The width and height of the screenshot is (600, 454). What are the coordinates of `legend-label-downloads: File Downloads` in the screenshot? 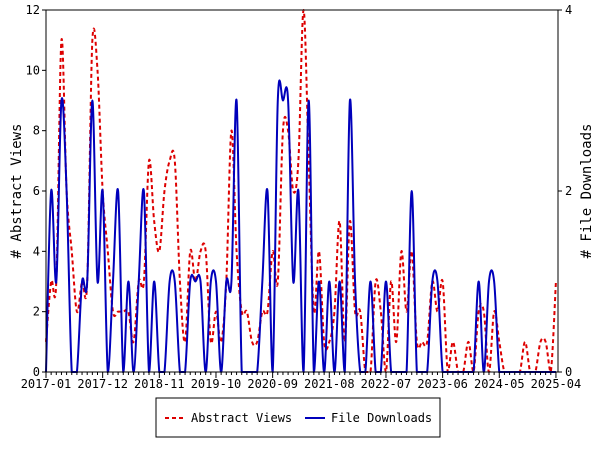 It's located at (381, 418).